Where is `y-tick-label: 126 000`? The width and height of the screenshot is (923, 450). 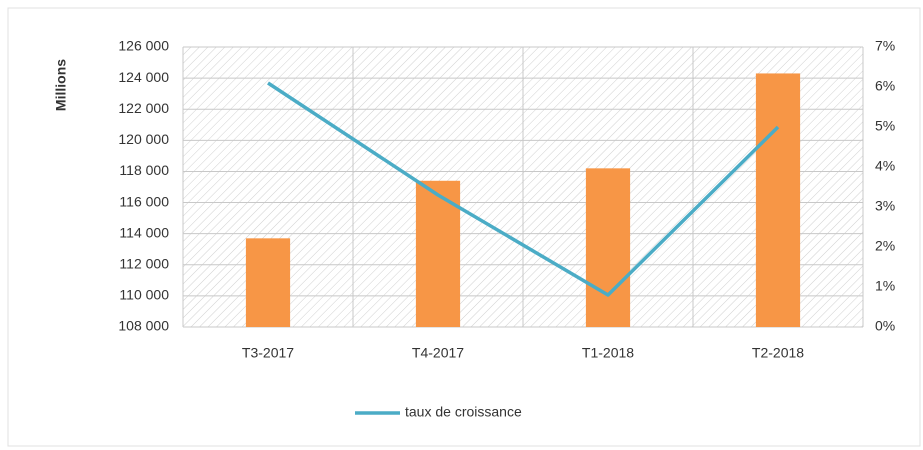 y-tick-label: 126 000 is located at coordinates (143, 46).